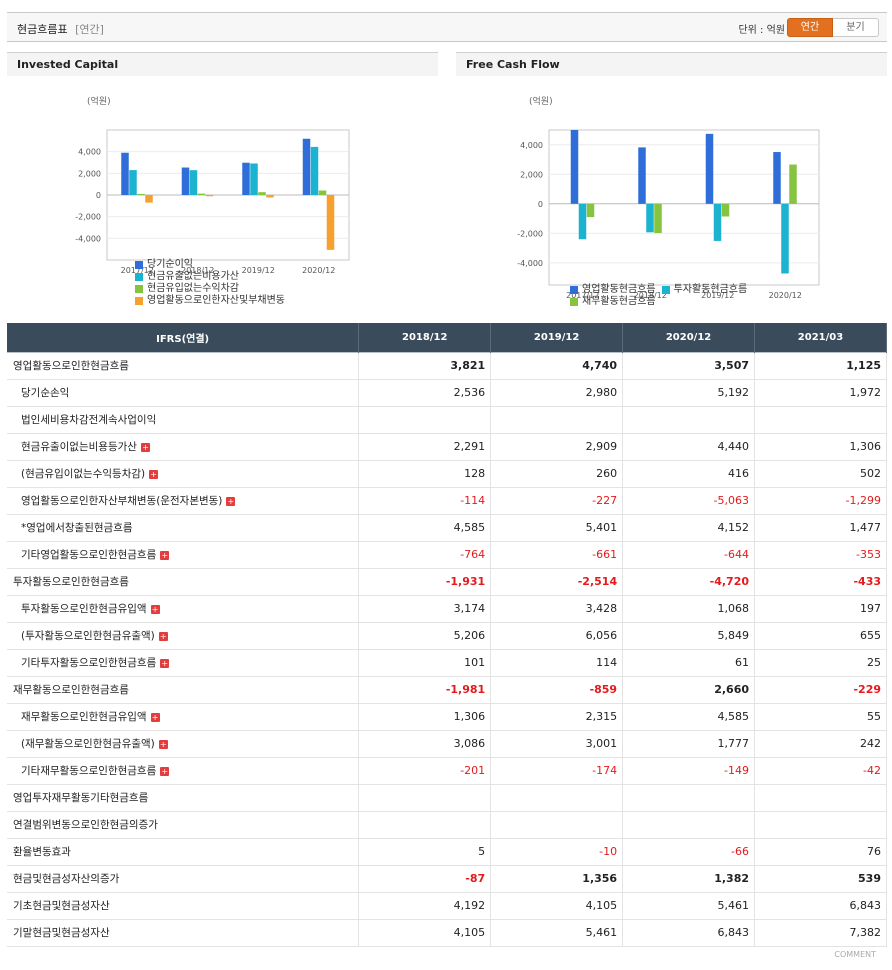  Describe the element at coordinates (557, 474) in the screenshot. I see `cell-value: 260` at that location.